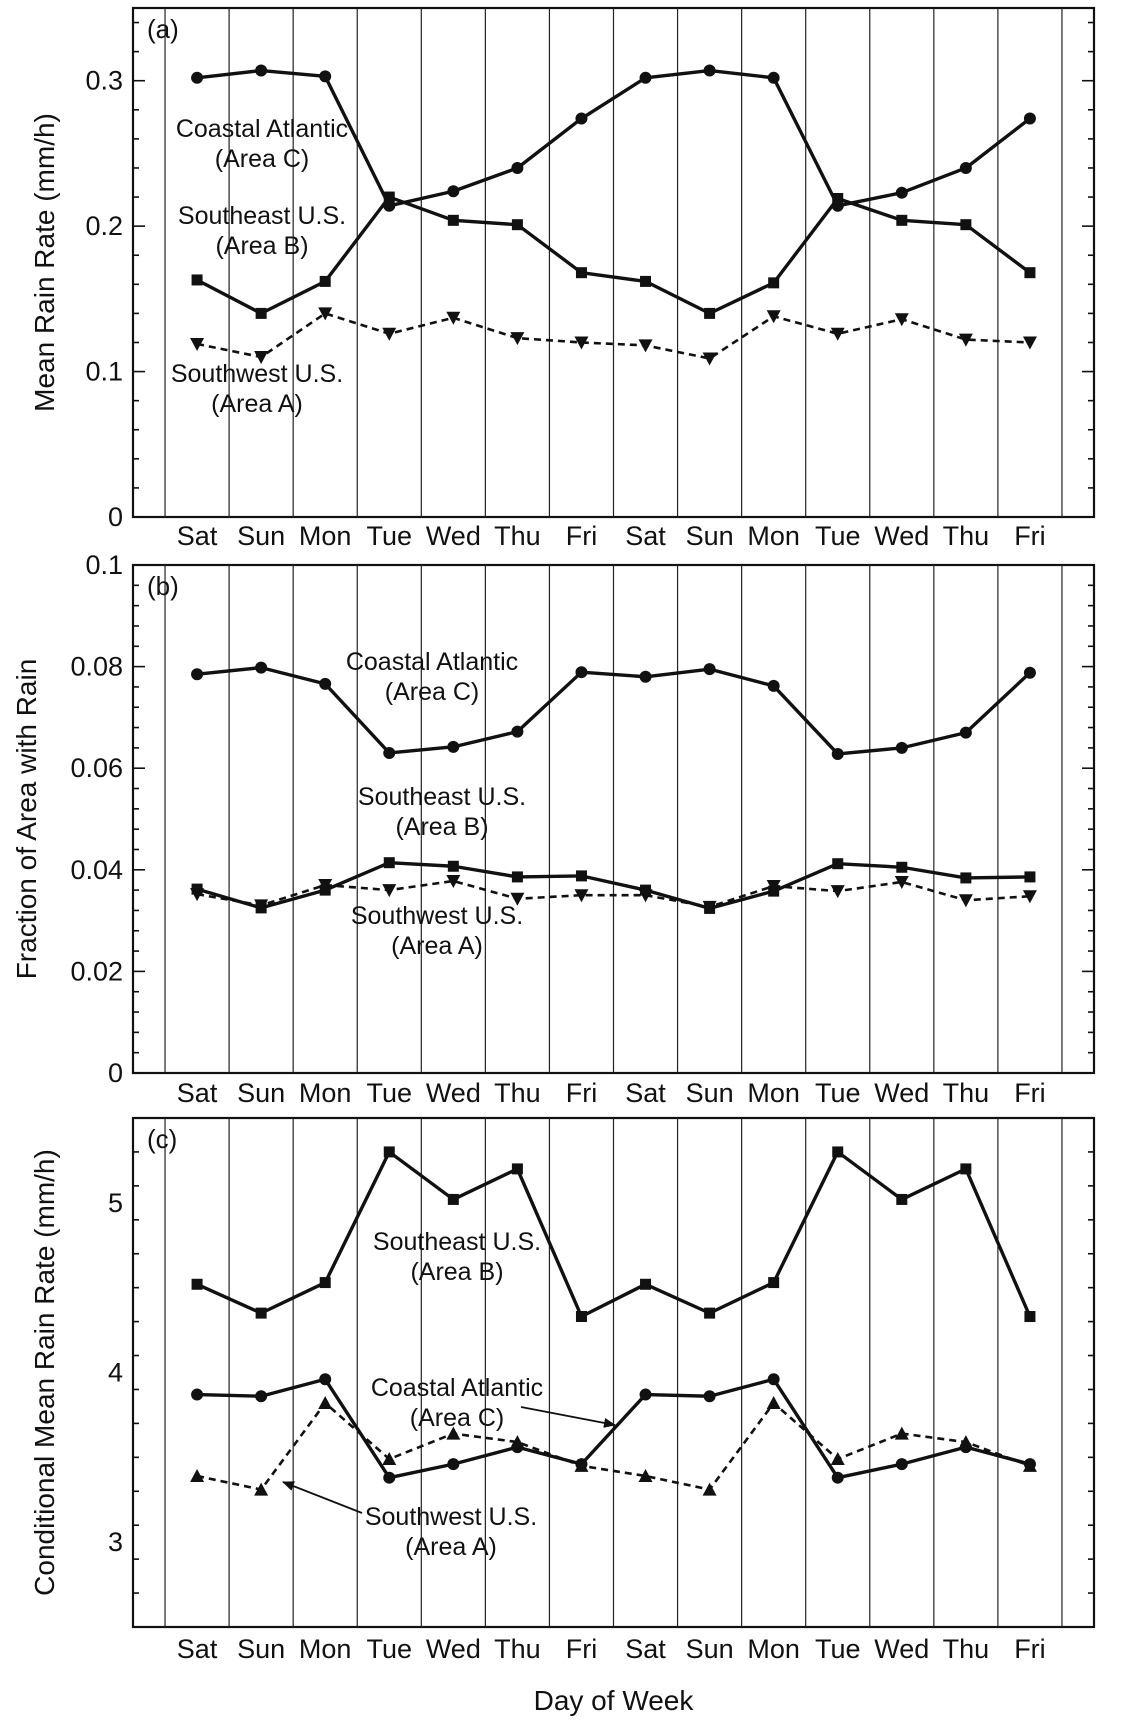  I want to click on y-axis-label: Mean Rain Rate (mm/h), so click(44, 262).